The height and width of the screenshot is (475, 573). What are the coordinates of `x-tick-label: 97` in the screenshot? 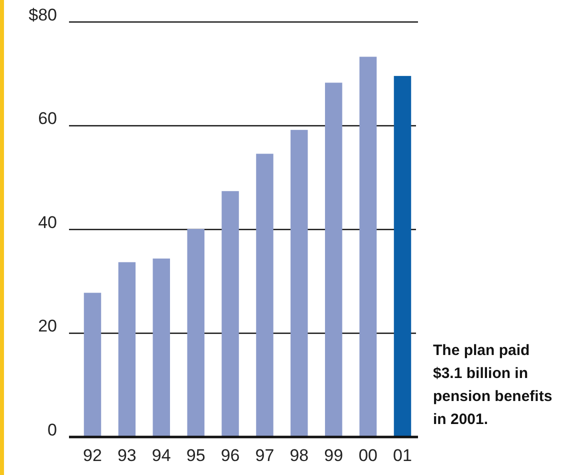 It's located at (264, 455).